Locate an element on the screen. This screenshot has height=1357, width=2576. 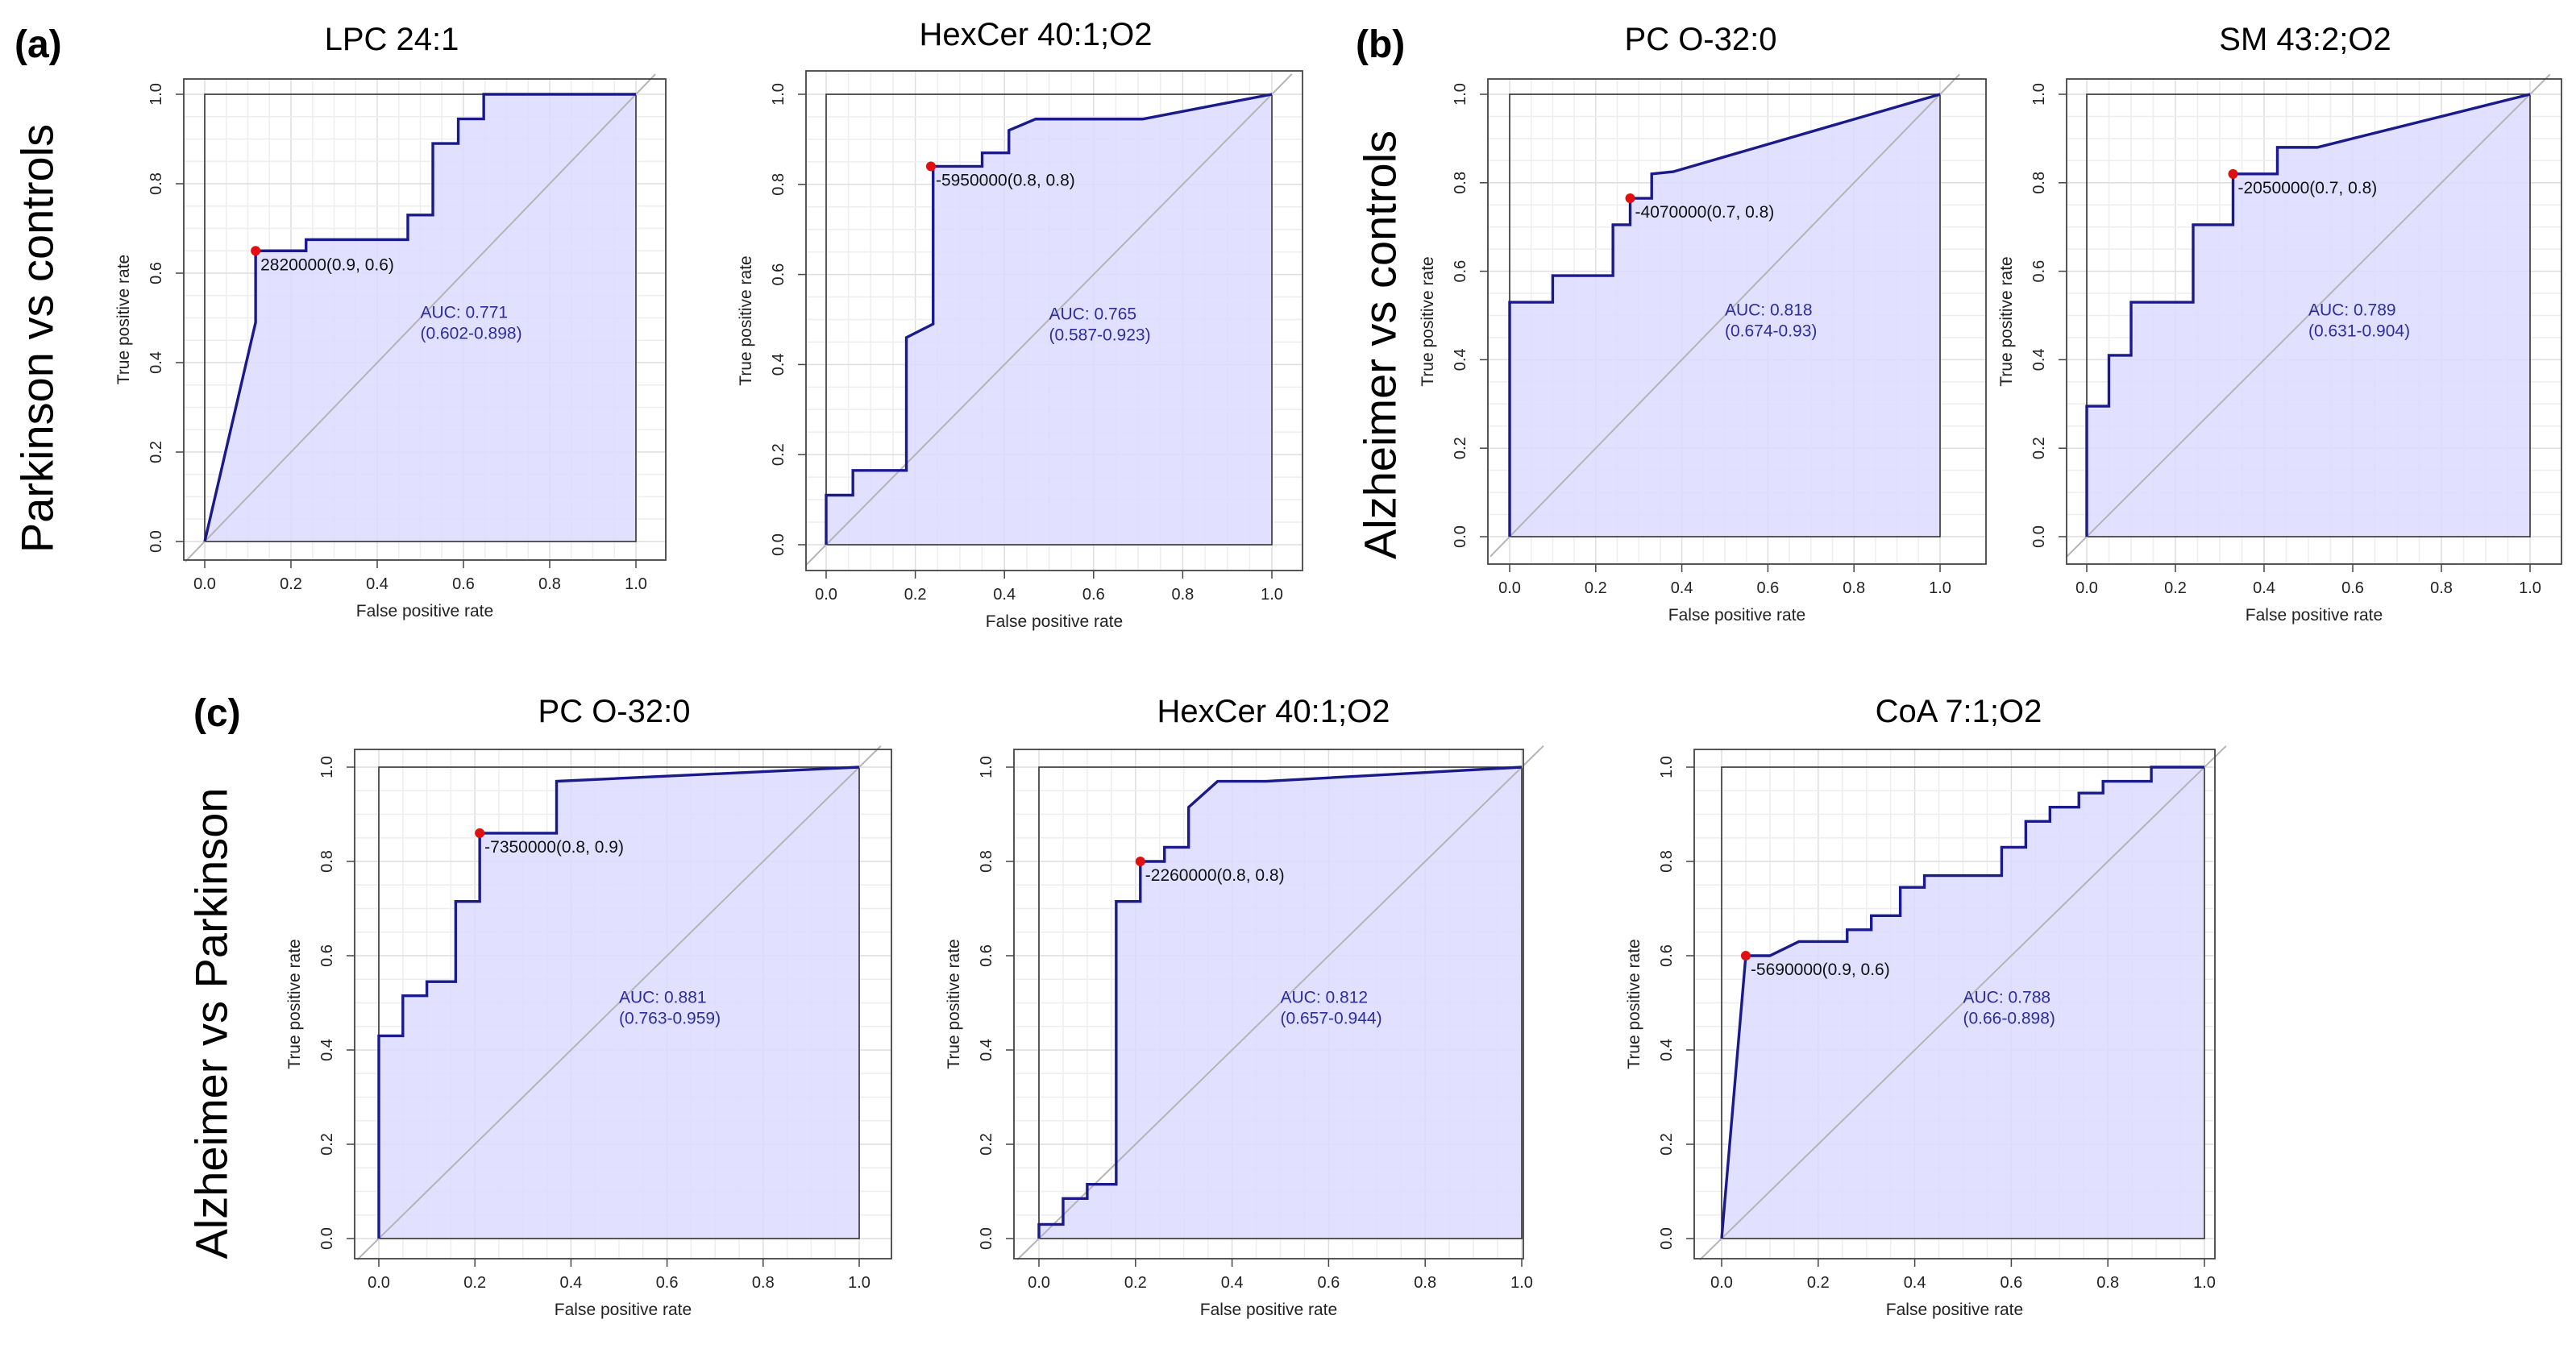
chart-title: SM 43:2;O2 is located at coordinates (2305, 39).